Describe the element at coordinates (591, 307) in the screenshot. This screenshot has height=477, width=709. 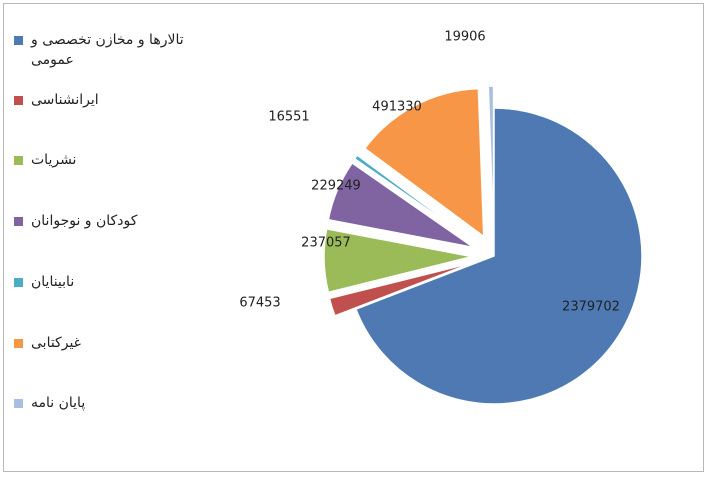
I see `pie-slice-value-label: 2379702` at that location.